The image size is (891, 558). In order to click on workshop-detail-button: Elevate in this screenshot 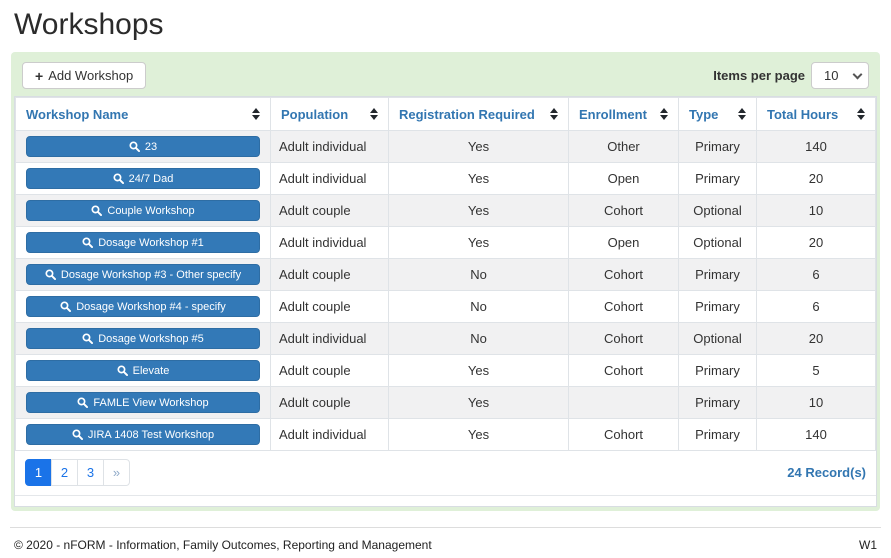, I will do `click(143, 370)`.